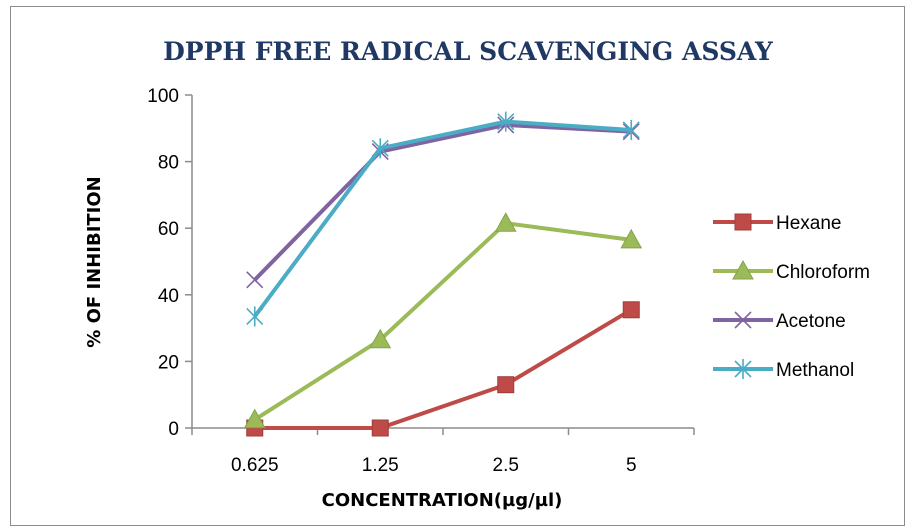 Image resolution: width=911 pixels, height=526 pixels. I want to click on legend-marker-methanol, so click(743, 369).